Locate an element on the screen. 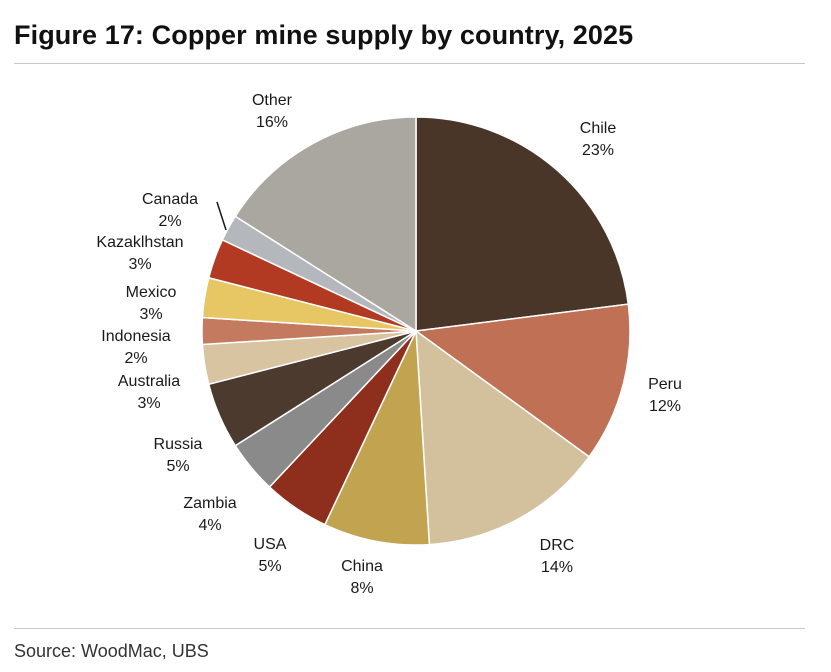  slice-label-kazaklhstan: Kazaklhstan 3% is located at coordinates (139, 253).